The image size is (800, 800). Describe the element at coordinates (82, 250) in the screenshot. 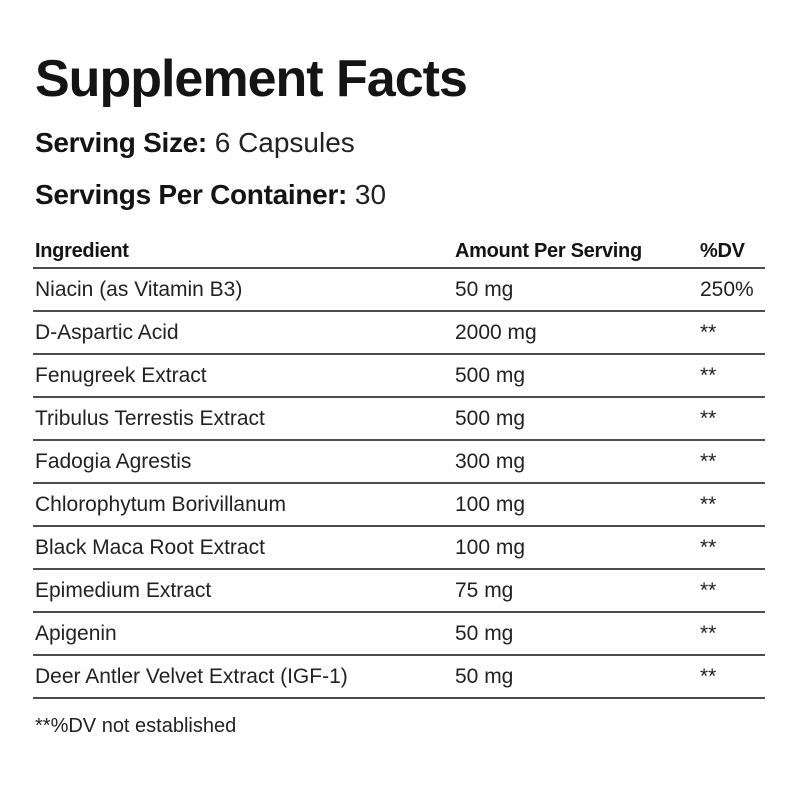

I see `column-header-ingredient: Ingredient` at that location.